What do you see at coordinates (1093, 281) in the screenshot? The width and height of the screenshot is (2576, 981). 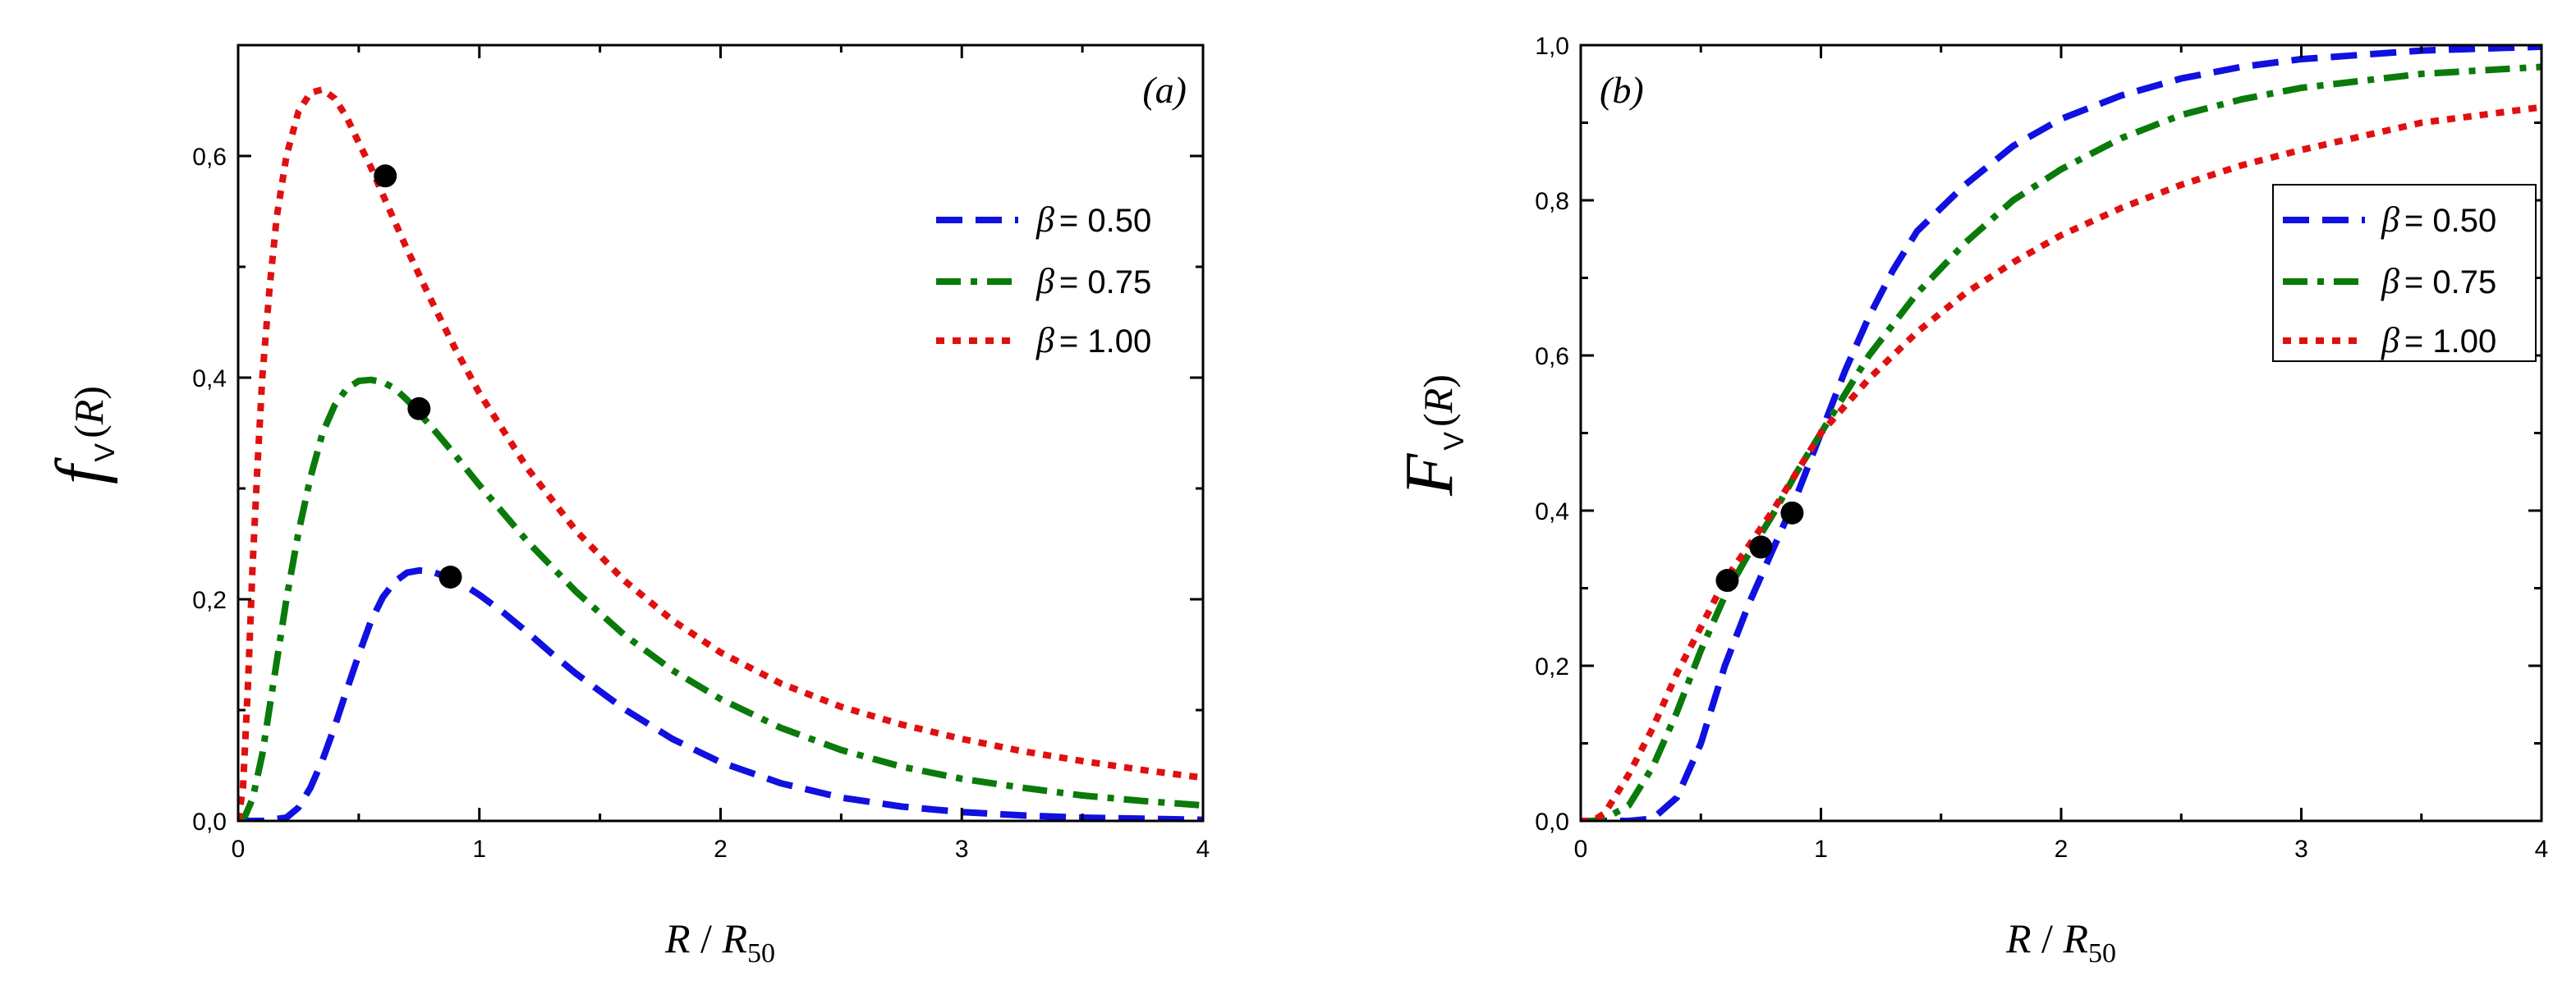 I see `legend-a-label-beta-075: β = 0.75` at bounding box center [1093, 281].